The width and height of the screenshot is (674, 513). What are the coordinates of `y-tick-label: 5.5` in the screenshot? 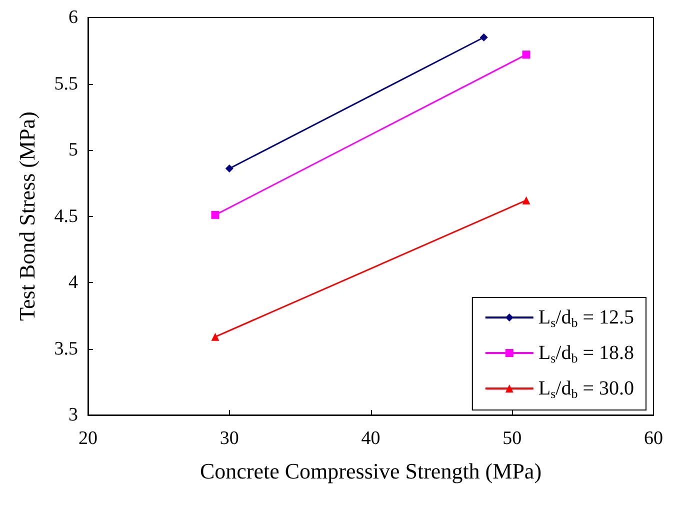 It's located at (66, 83).